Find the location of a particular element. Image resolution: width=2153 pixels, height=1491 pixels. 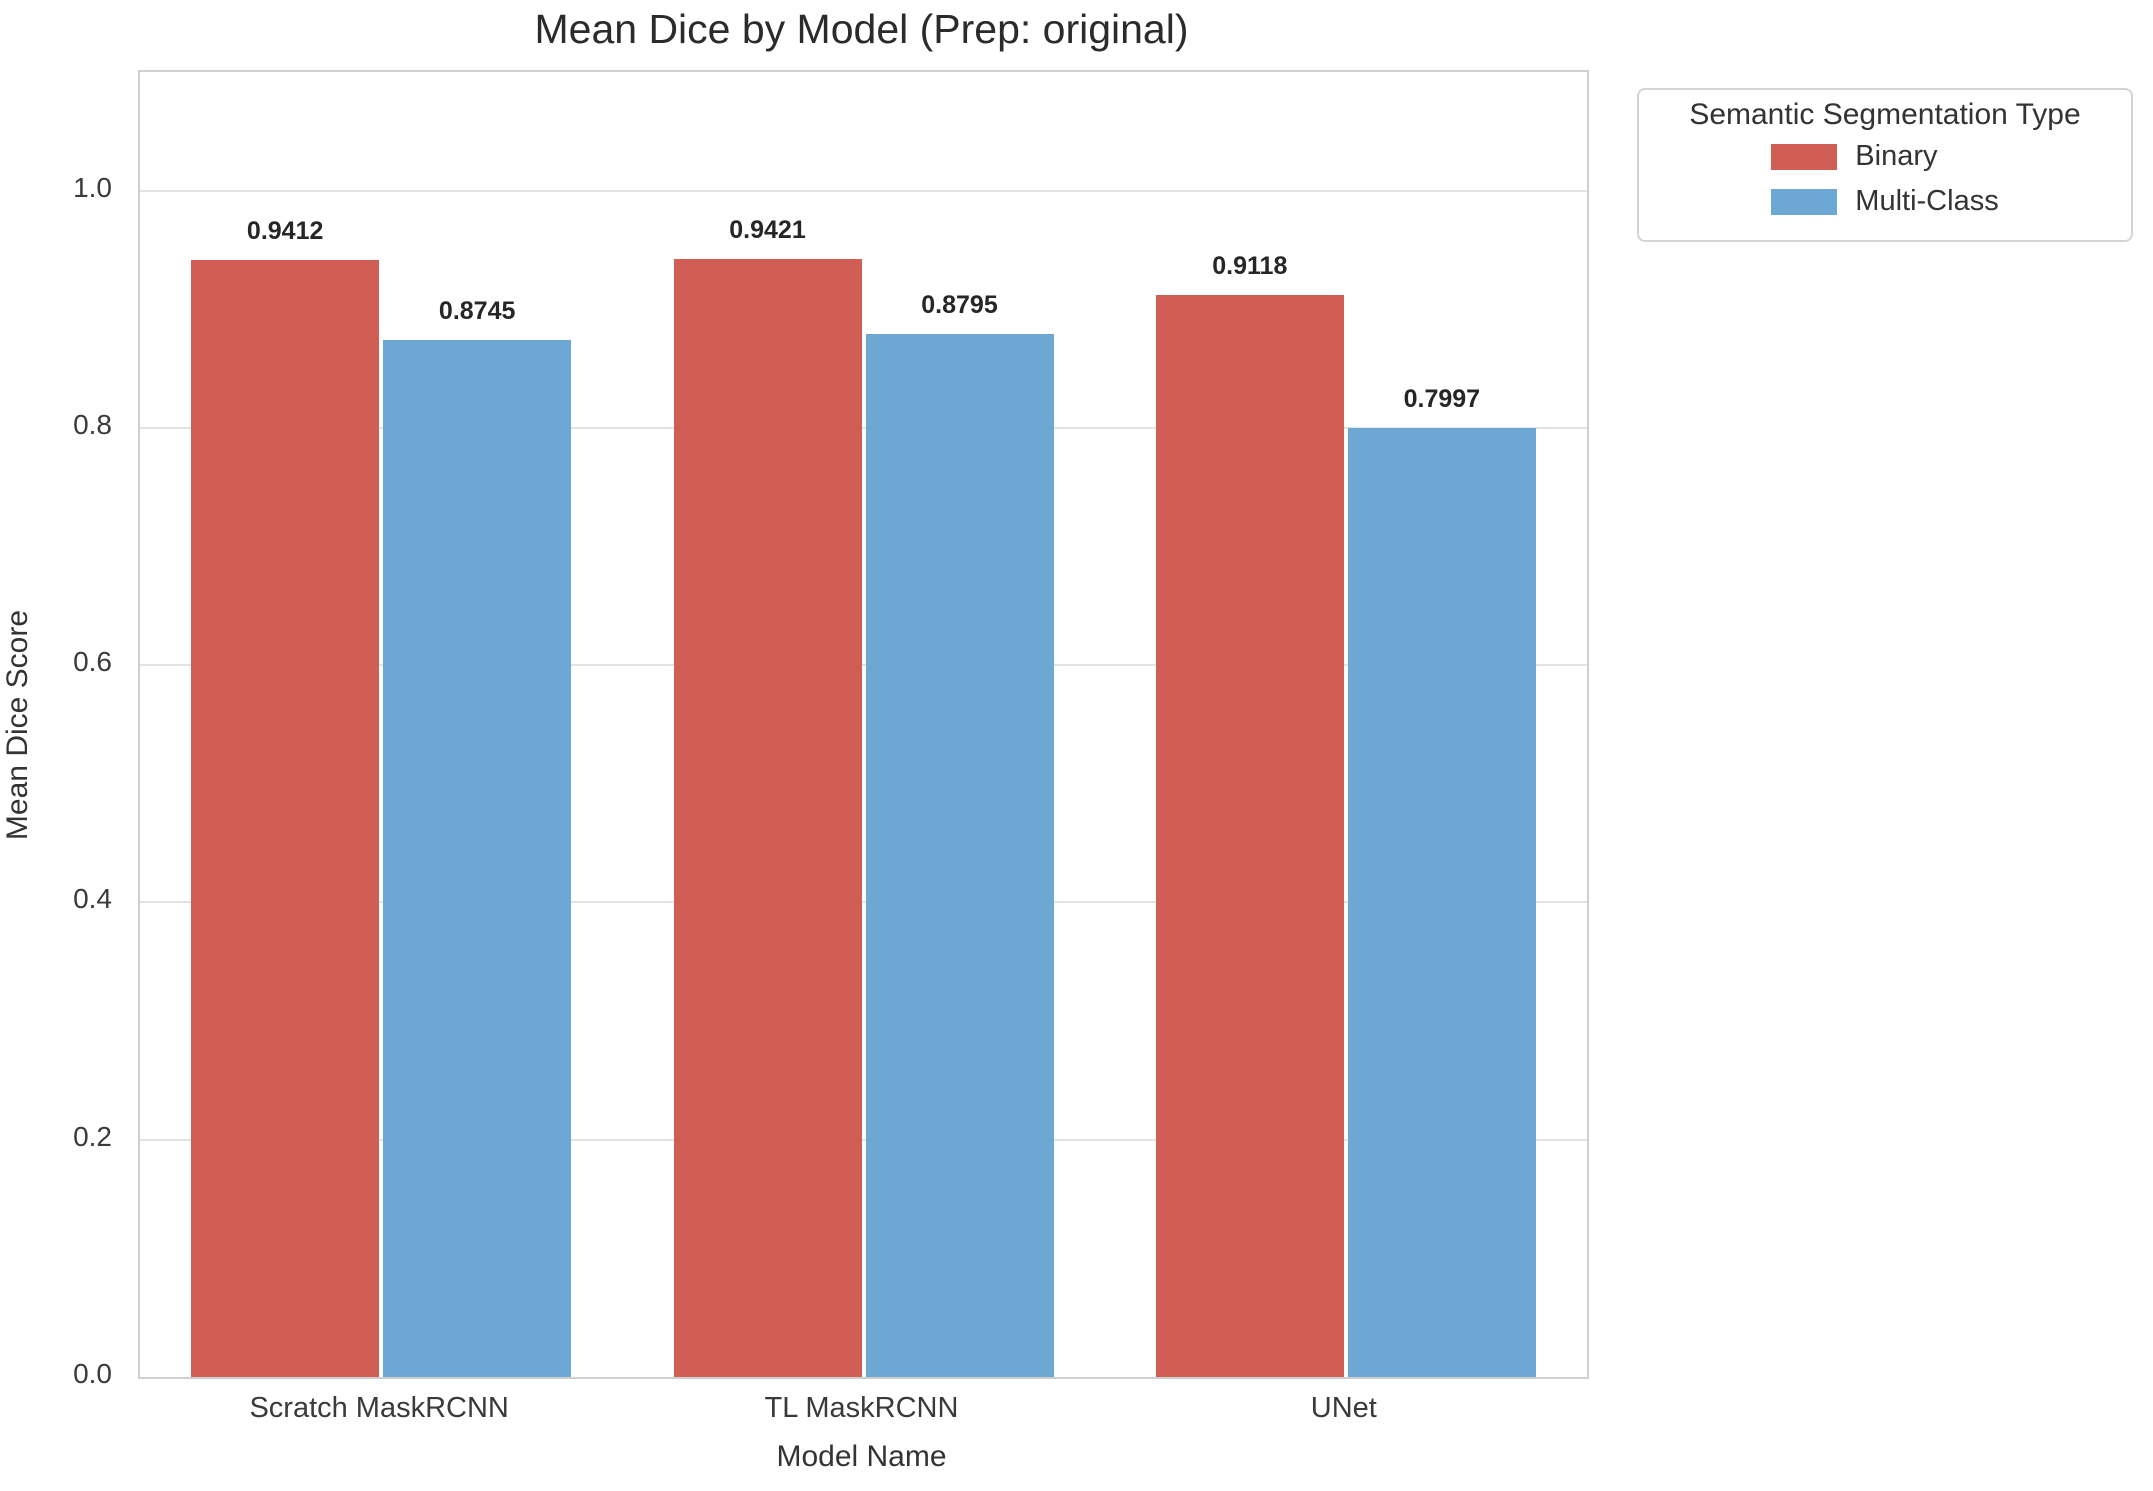

legend-item-multi-class: Multi-Class is located at coordinates (1885, 201).